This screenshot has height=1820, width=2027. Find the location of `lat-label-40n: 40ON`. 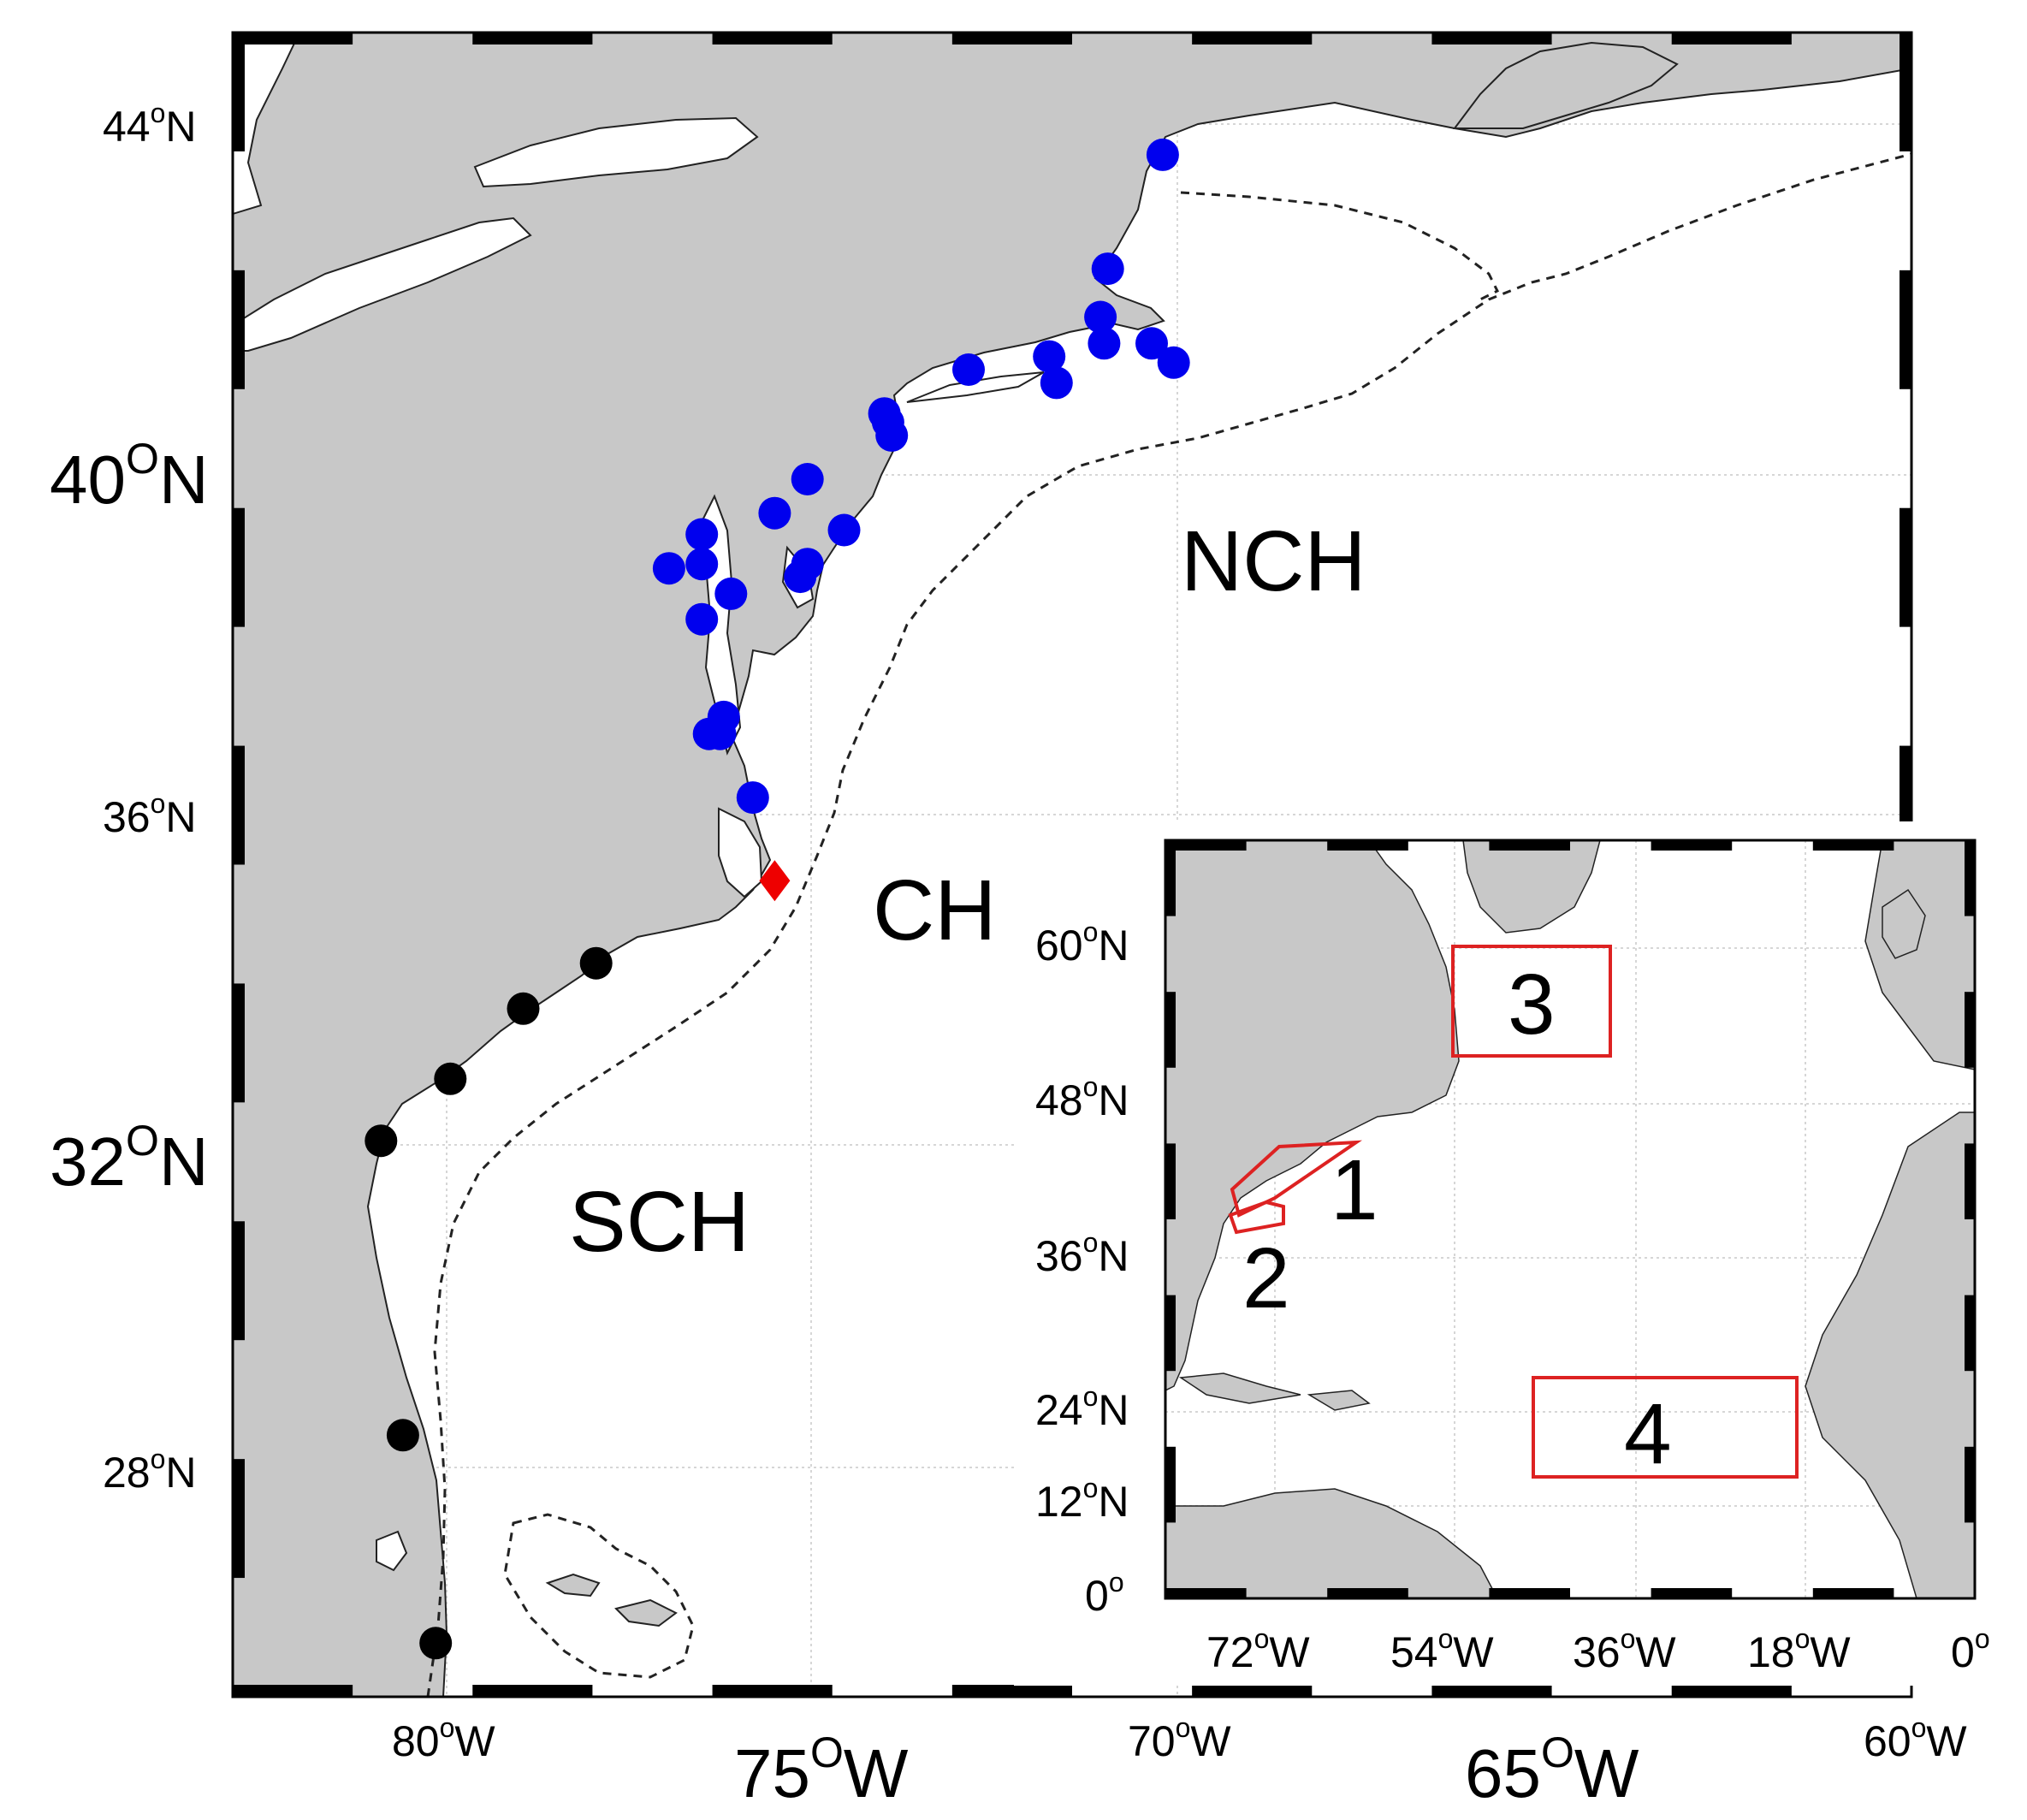

lat-label-40n: 40ON is located at coordinates (130, 476).